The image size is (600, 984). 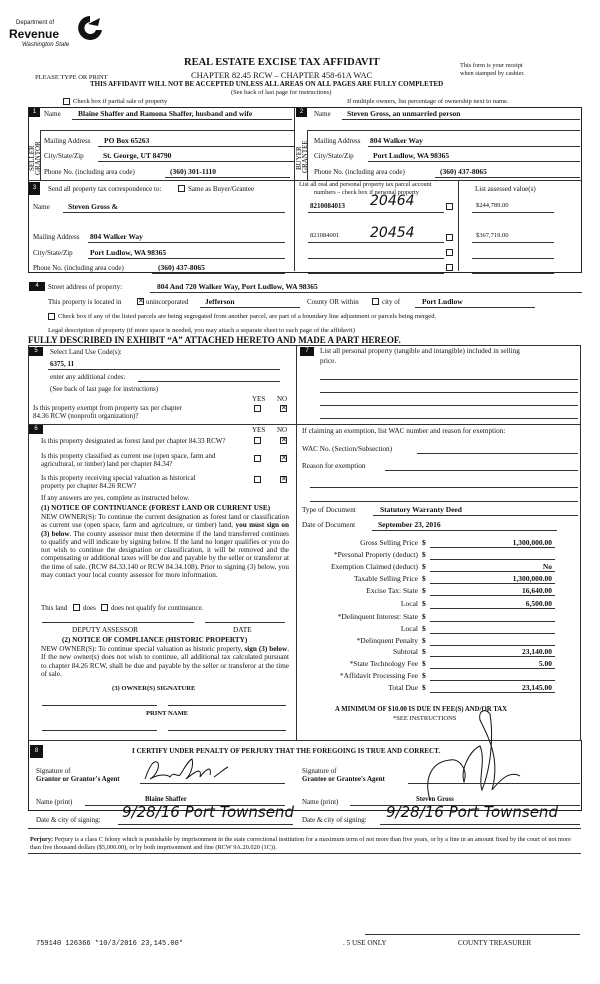 What do you see at coordinates (404, 113) in the screenshot?
I see `buyer-name-field: Steven Gross, an unmarried person` at bounding box center [404, 113].